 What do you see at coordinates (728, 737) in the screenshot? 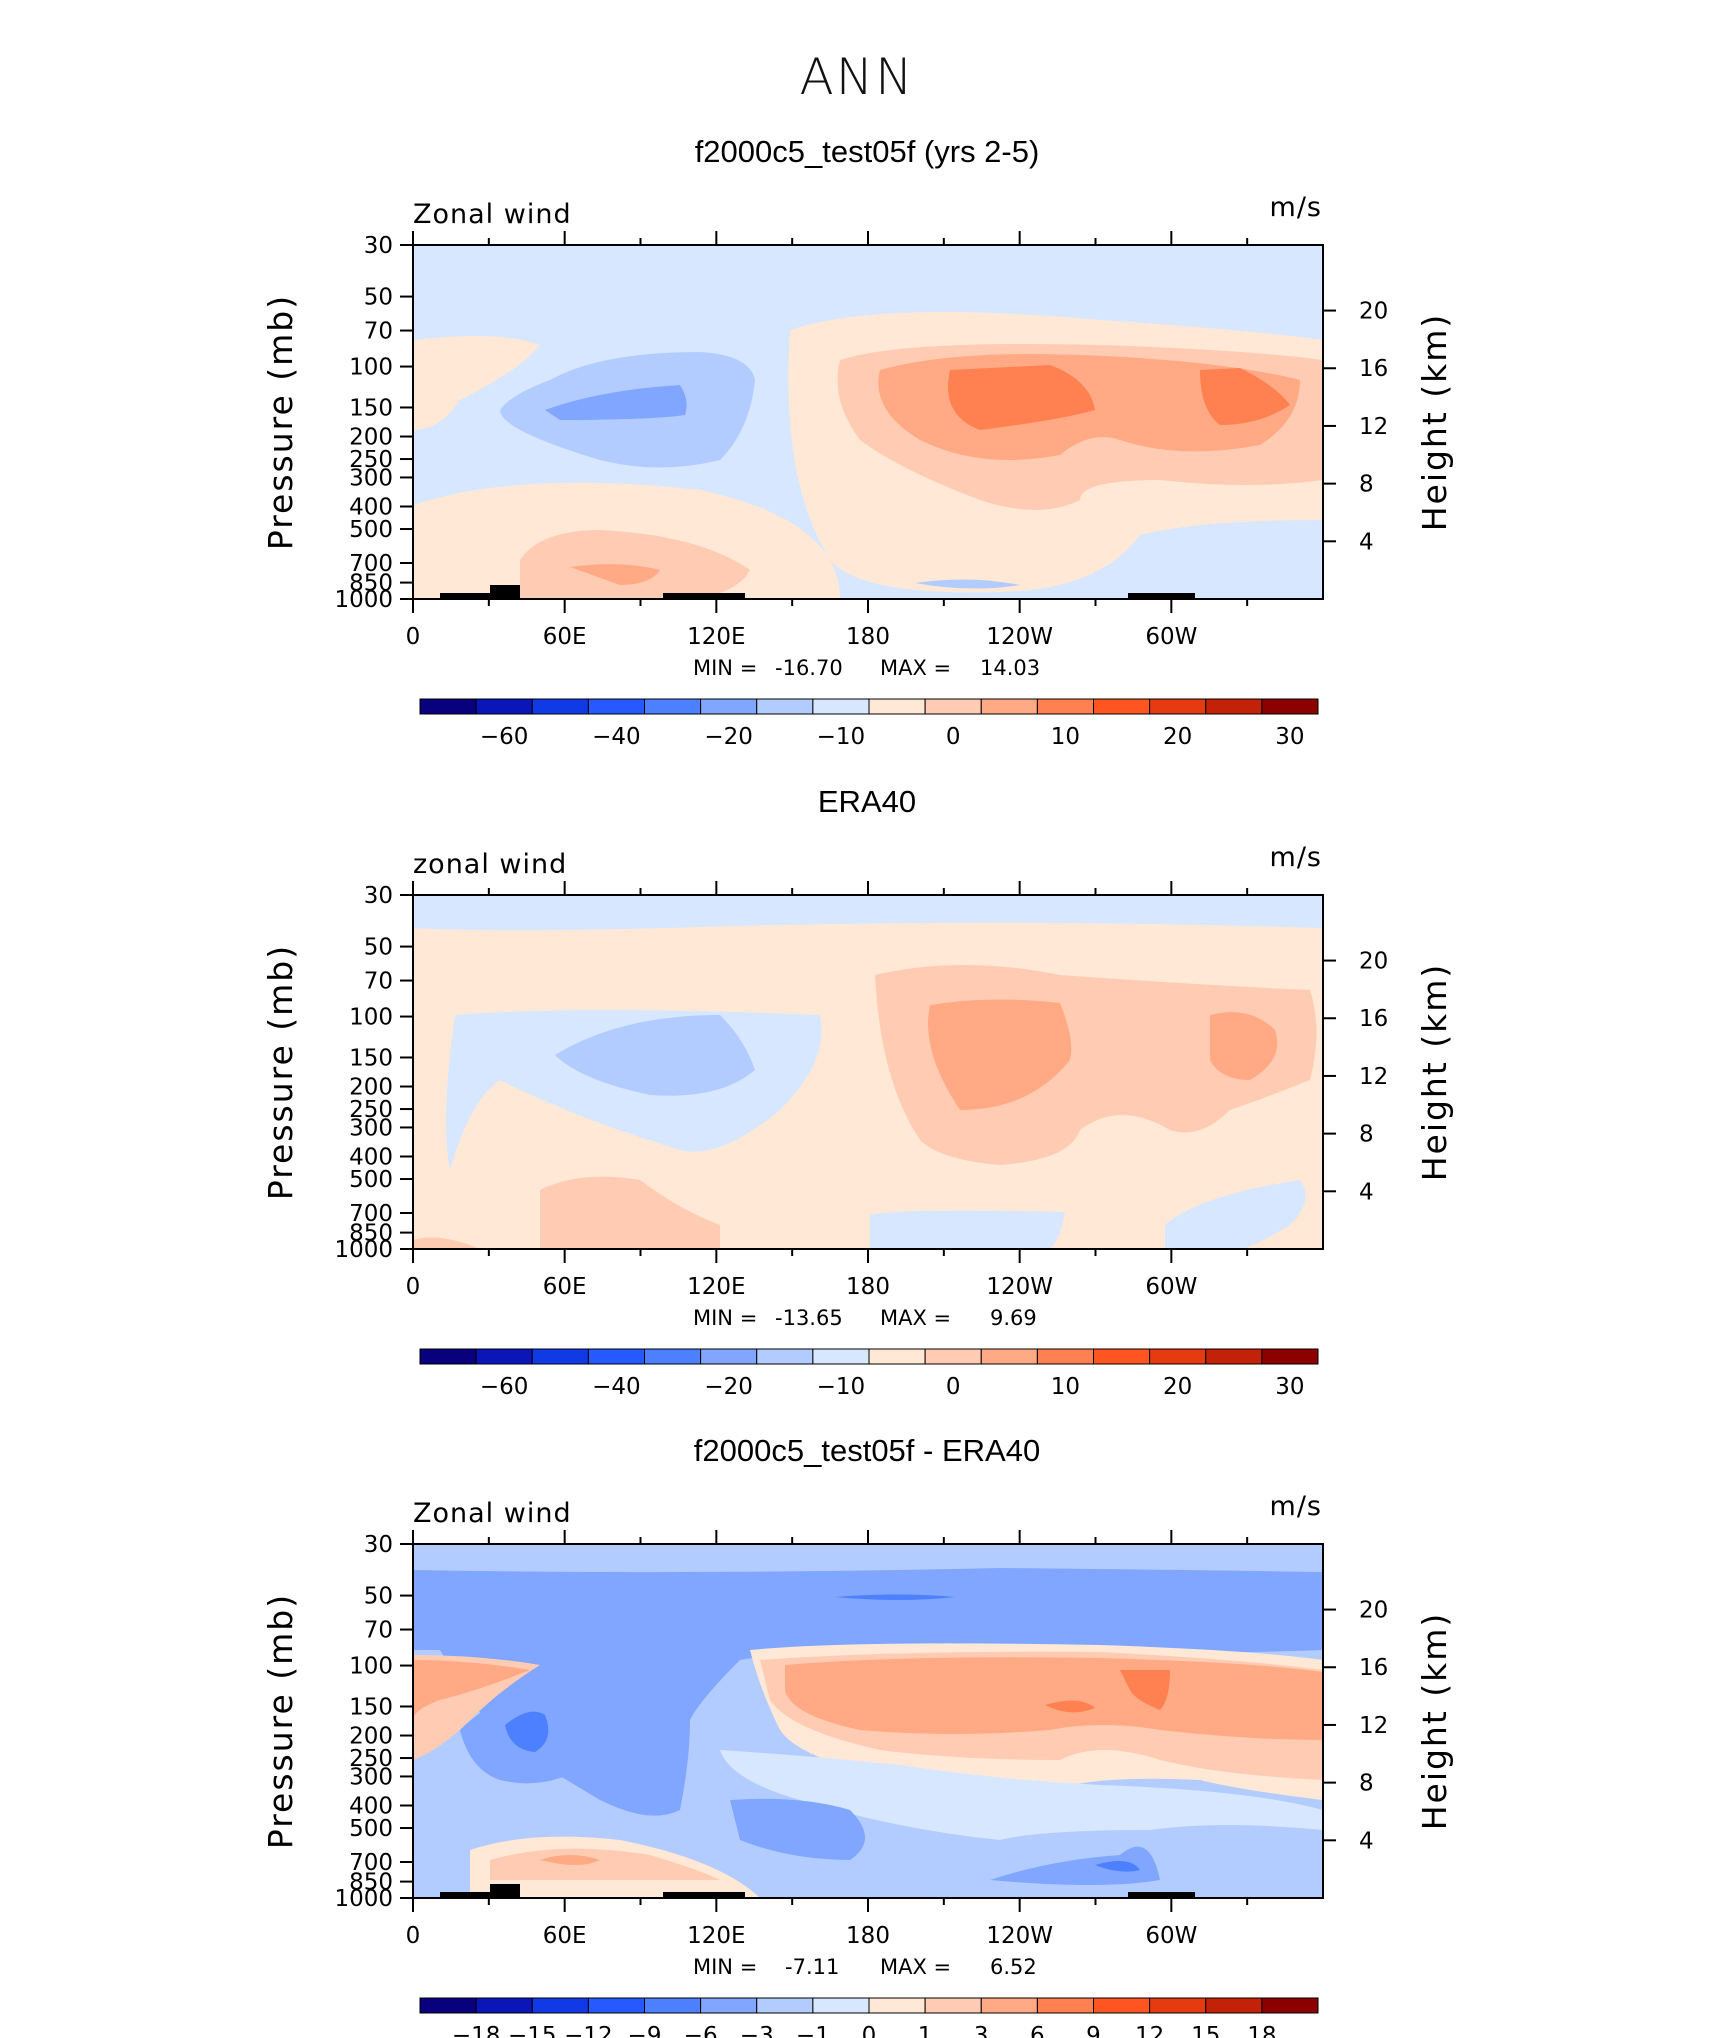
I see `colorbar-label: −20` at bounding box center [728, 737].